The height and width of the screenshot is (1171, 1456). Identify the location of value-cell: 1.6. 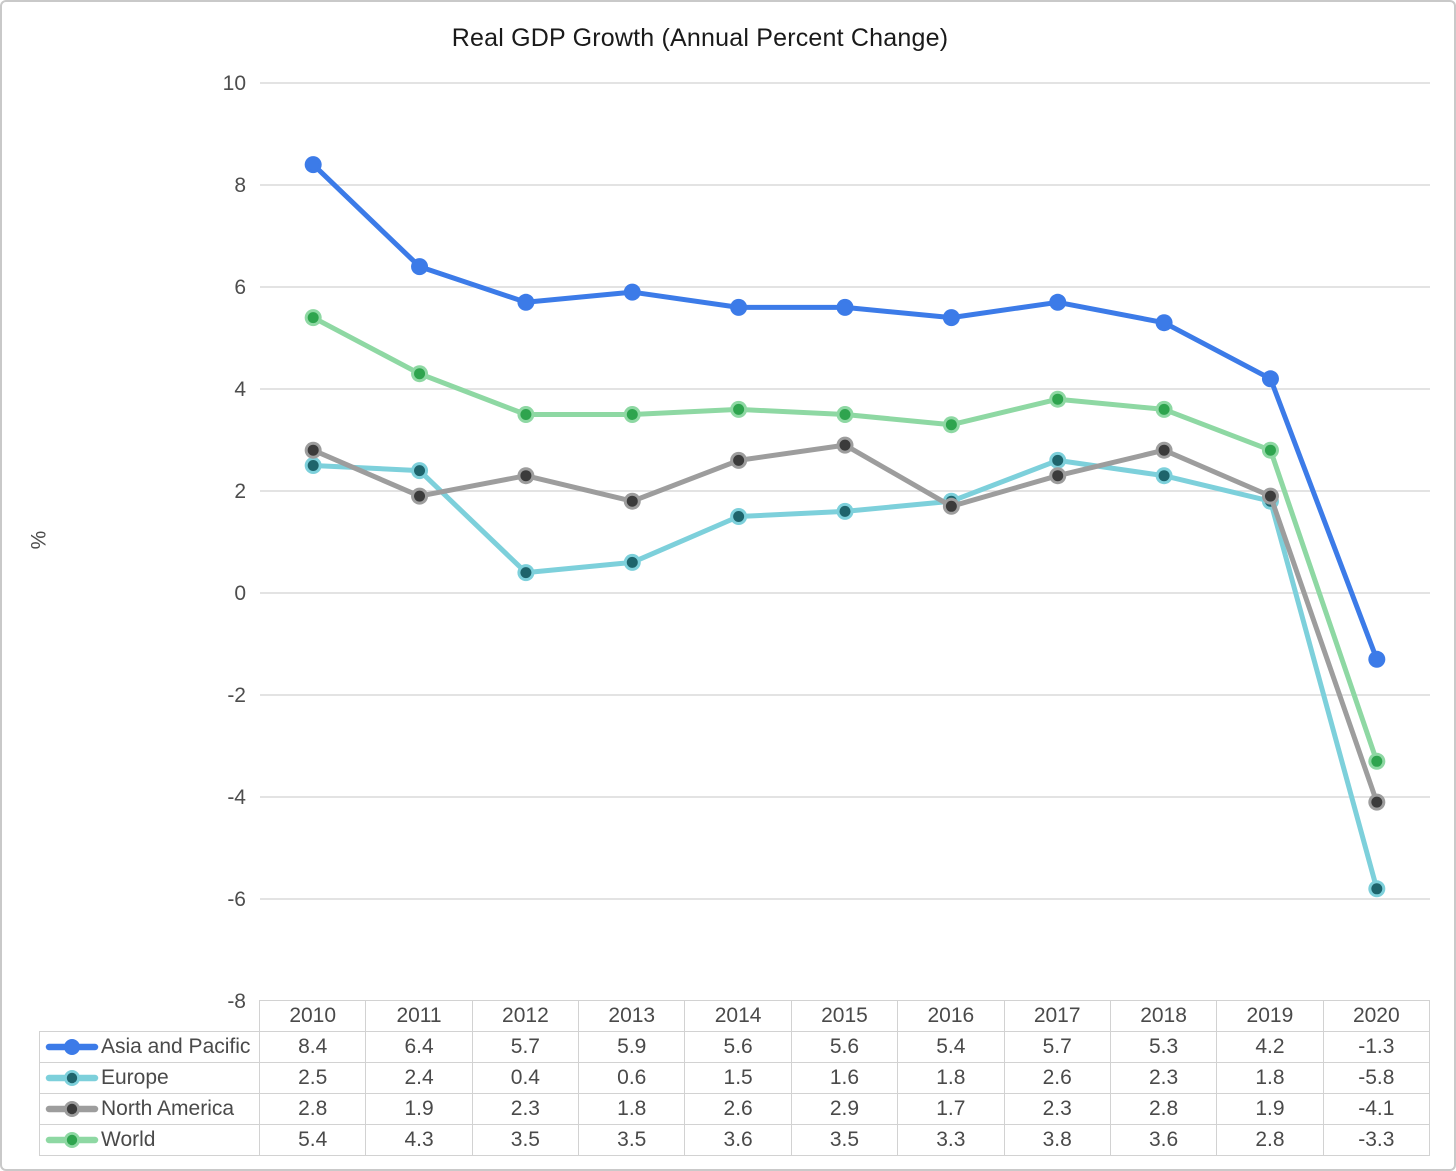
(844, 1078).